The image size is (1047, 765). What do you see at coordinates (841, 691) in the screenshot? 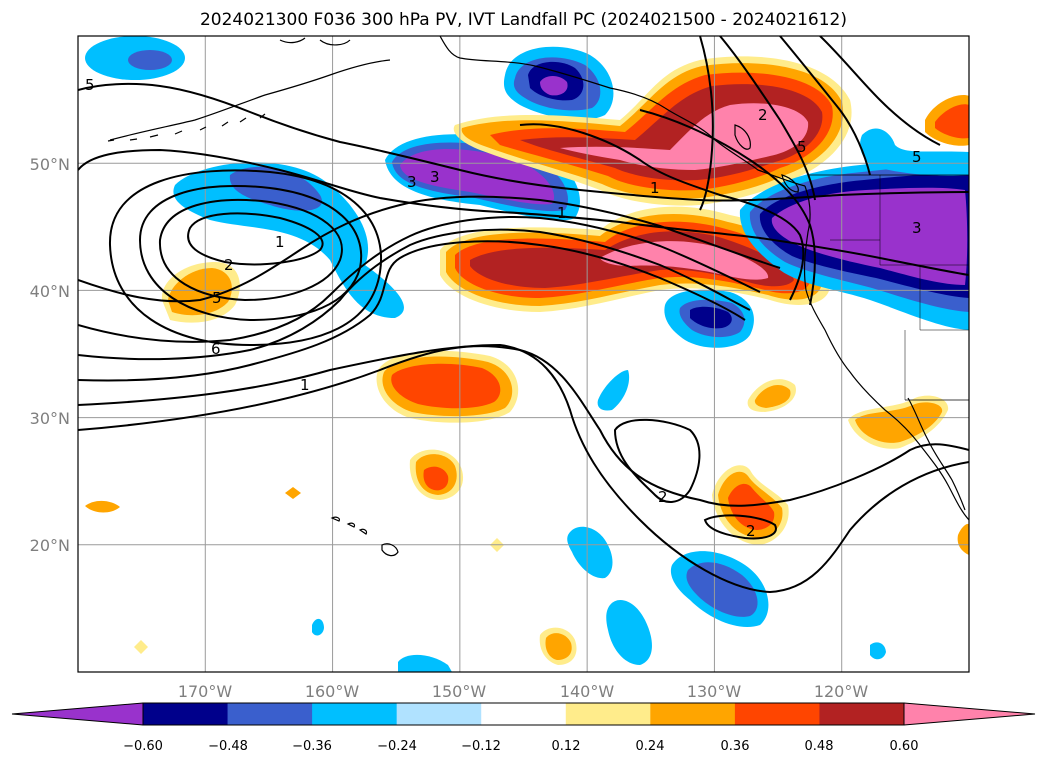
I see `lon-tick-label: 120°W` at bounding box center [841, 691].